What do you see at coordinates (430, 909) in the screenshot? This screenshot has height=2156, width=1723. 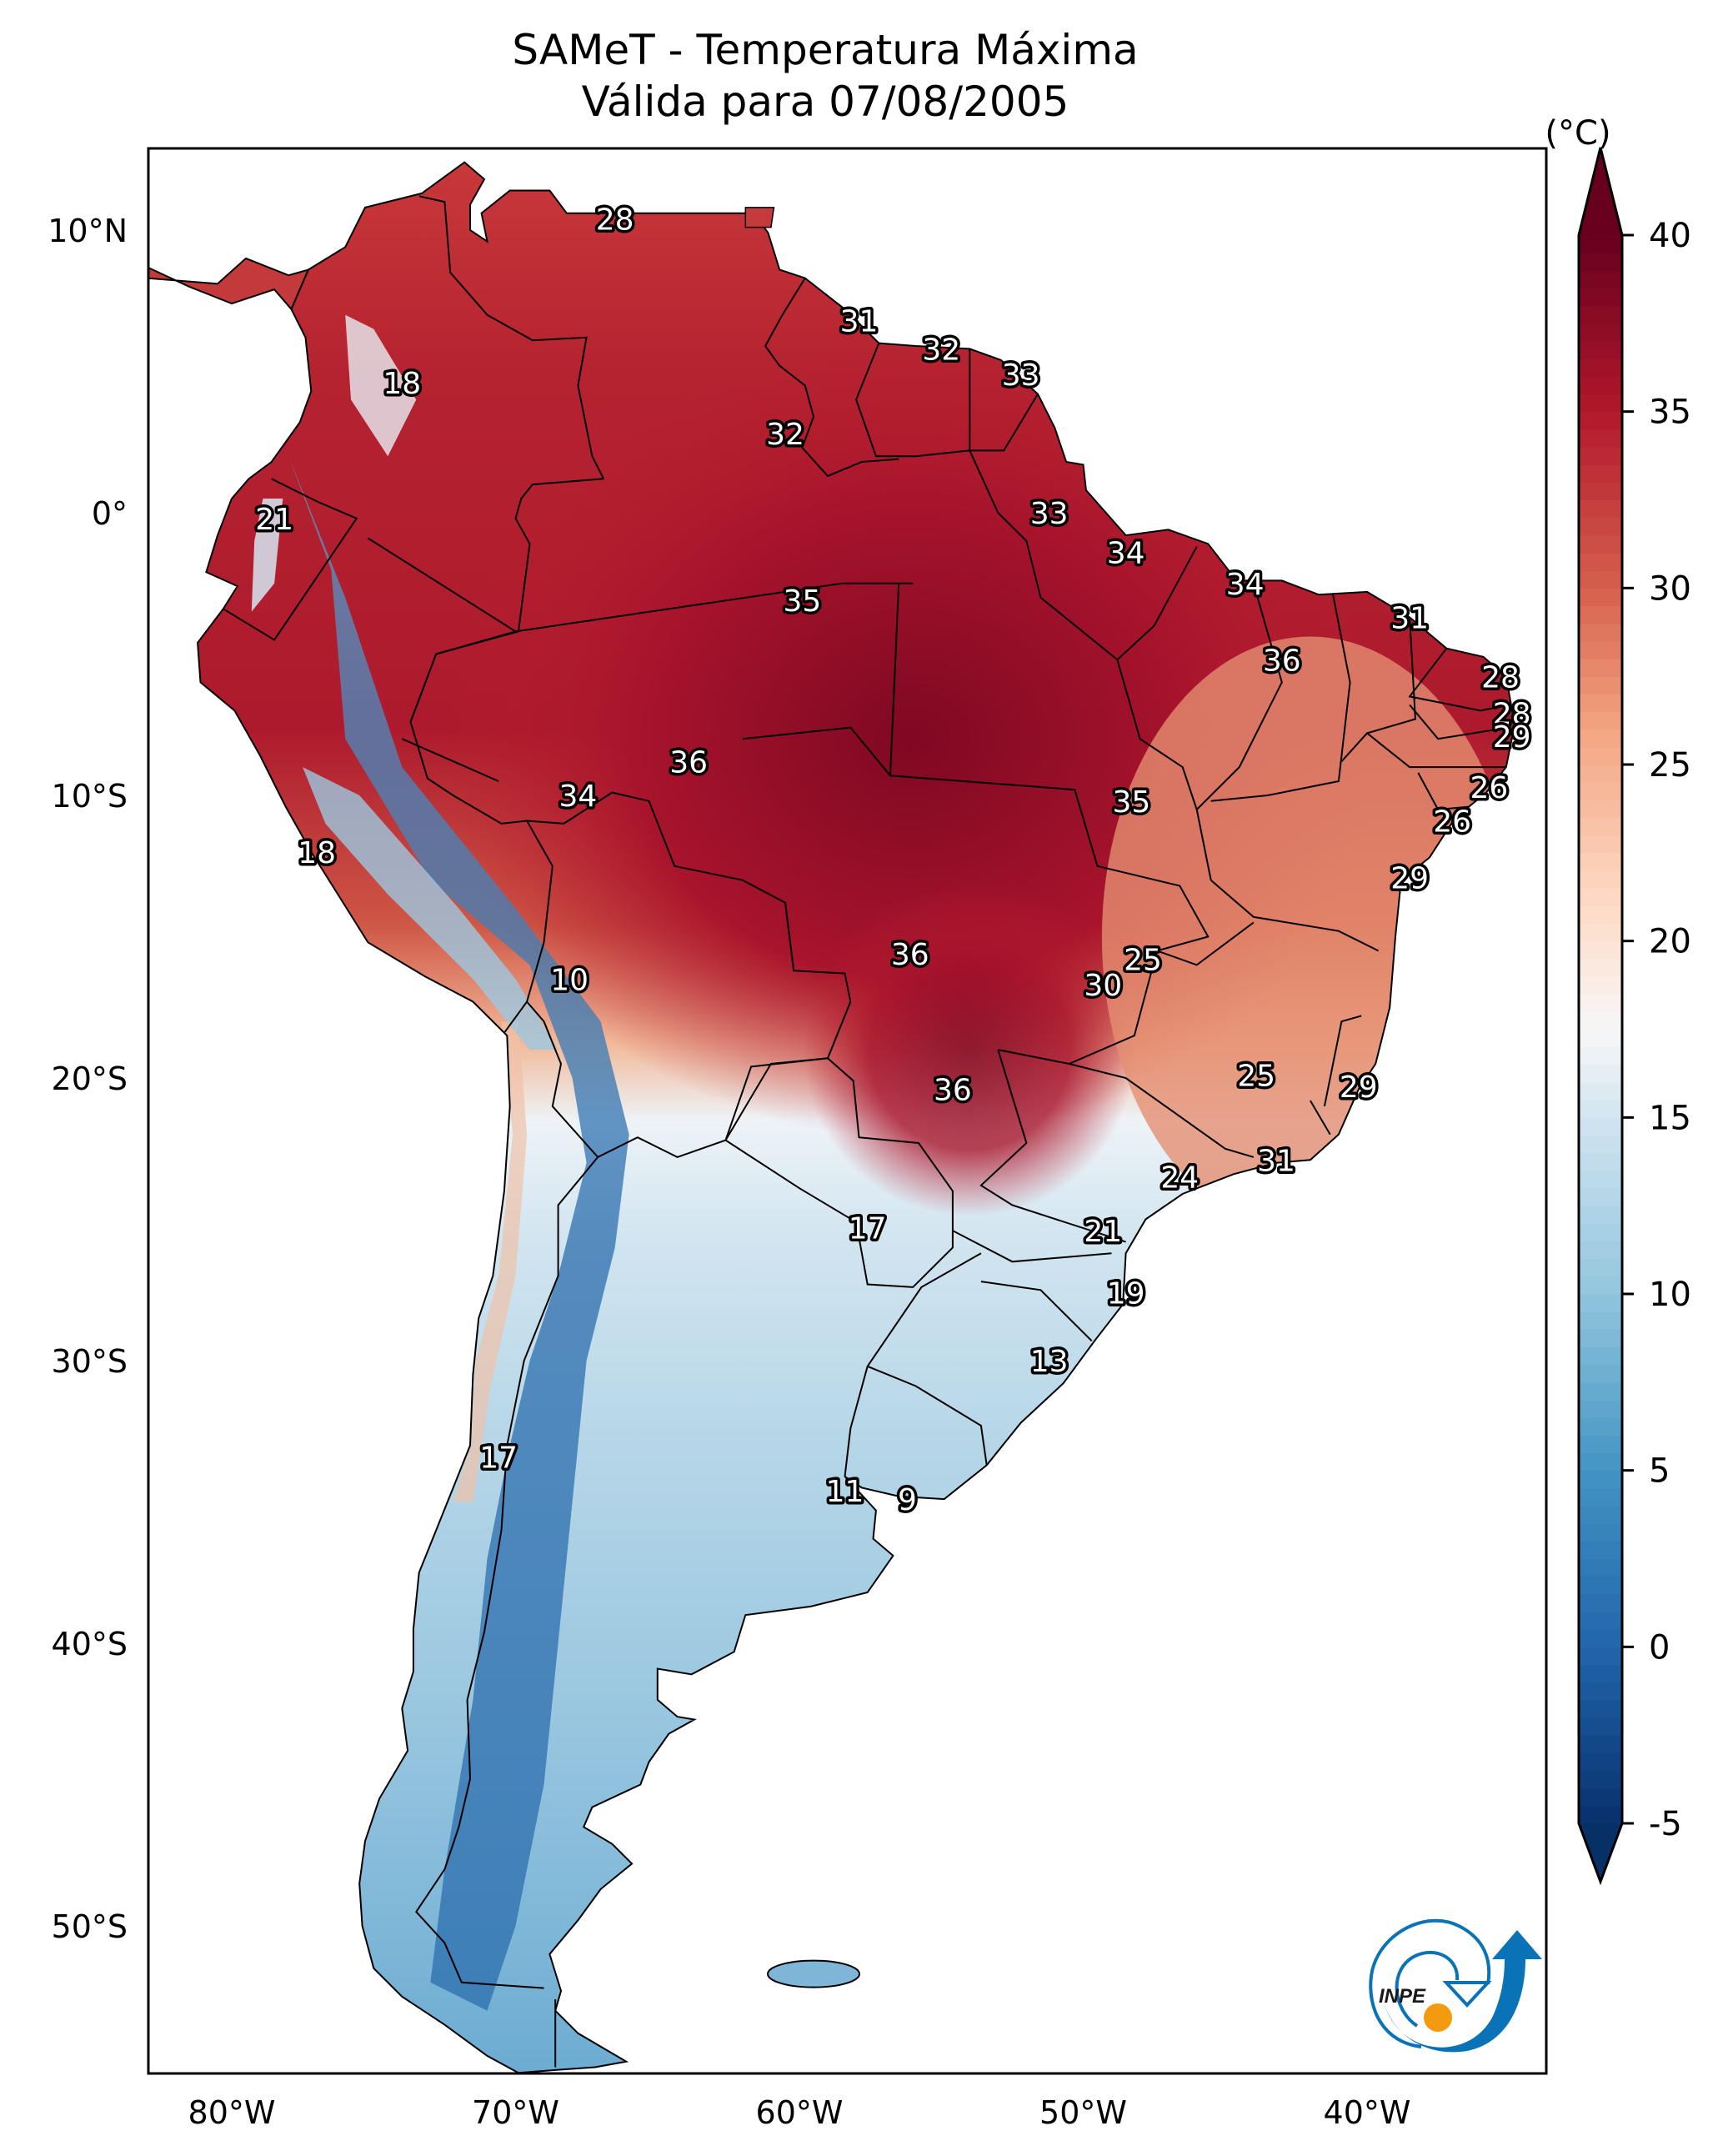 I see `peru-altiplano` at bounding box center [430, 909].